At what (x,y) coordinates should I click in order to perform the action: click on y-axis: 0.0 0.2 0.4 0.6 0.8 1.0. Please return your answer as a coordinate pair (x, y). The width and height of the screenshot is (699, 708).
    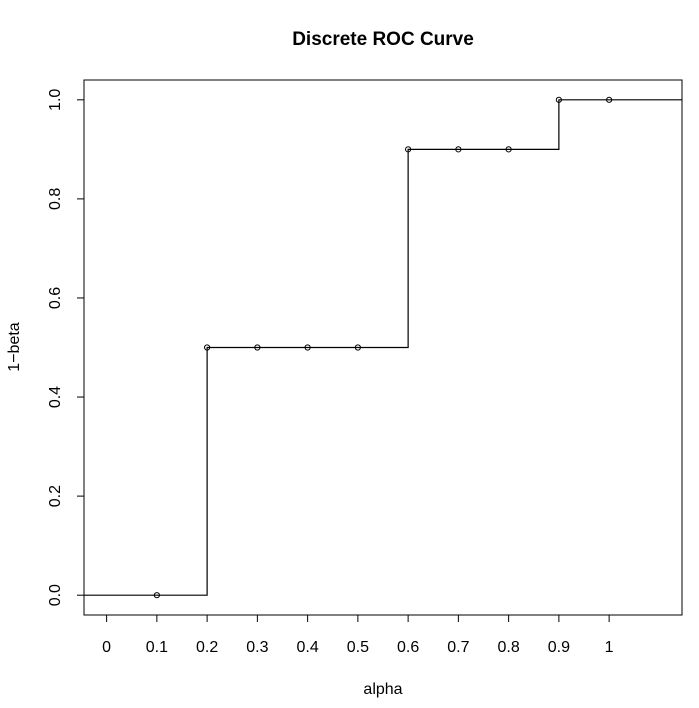
    Looking at the image, I should click on (66, 347).